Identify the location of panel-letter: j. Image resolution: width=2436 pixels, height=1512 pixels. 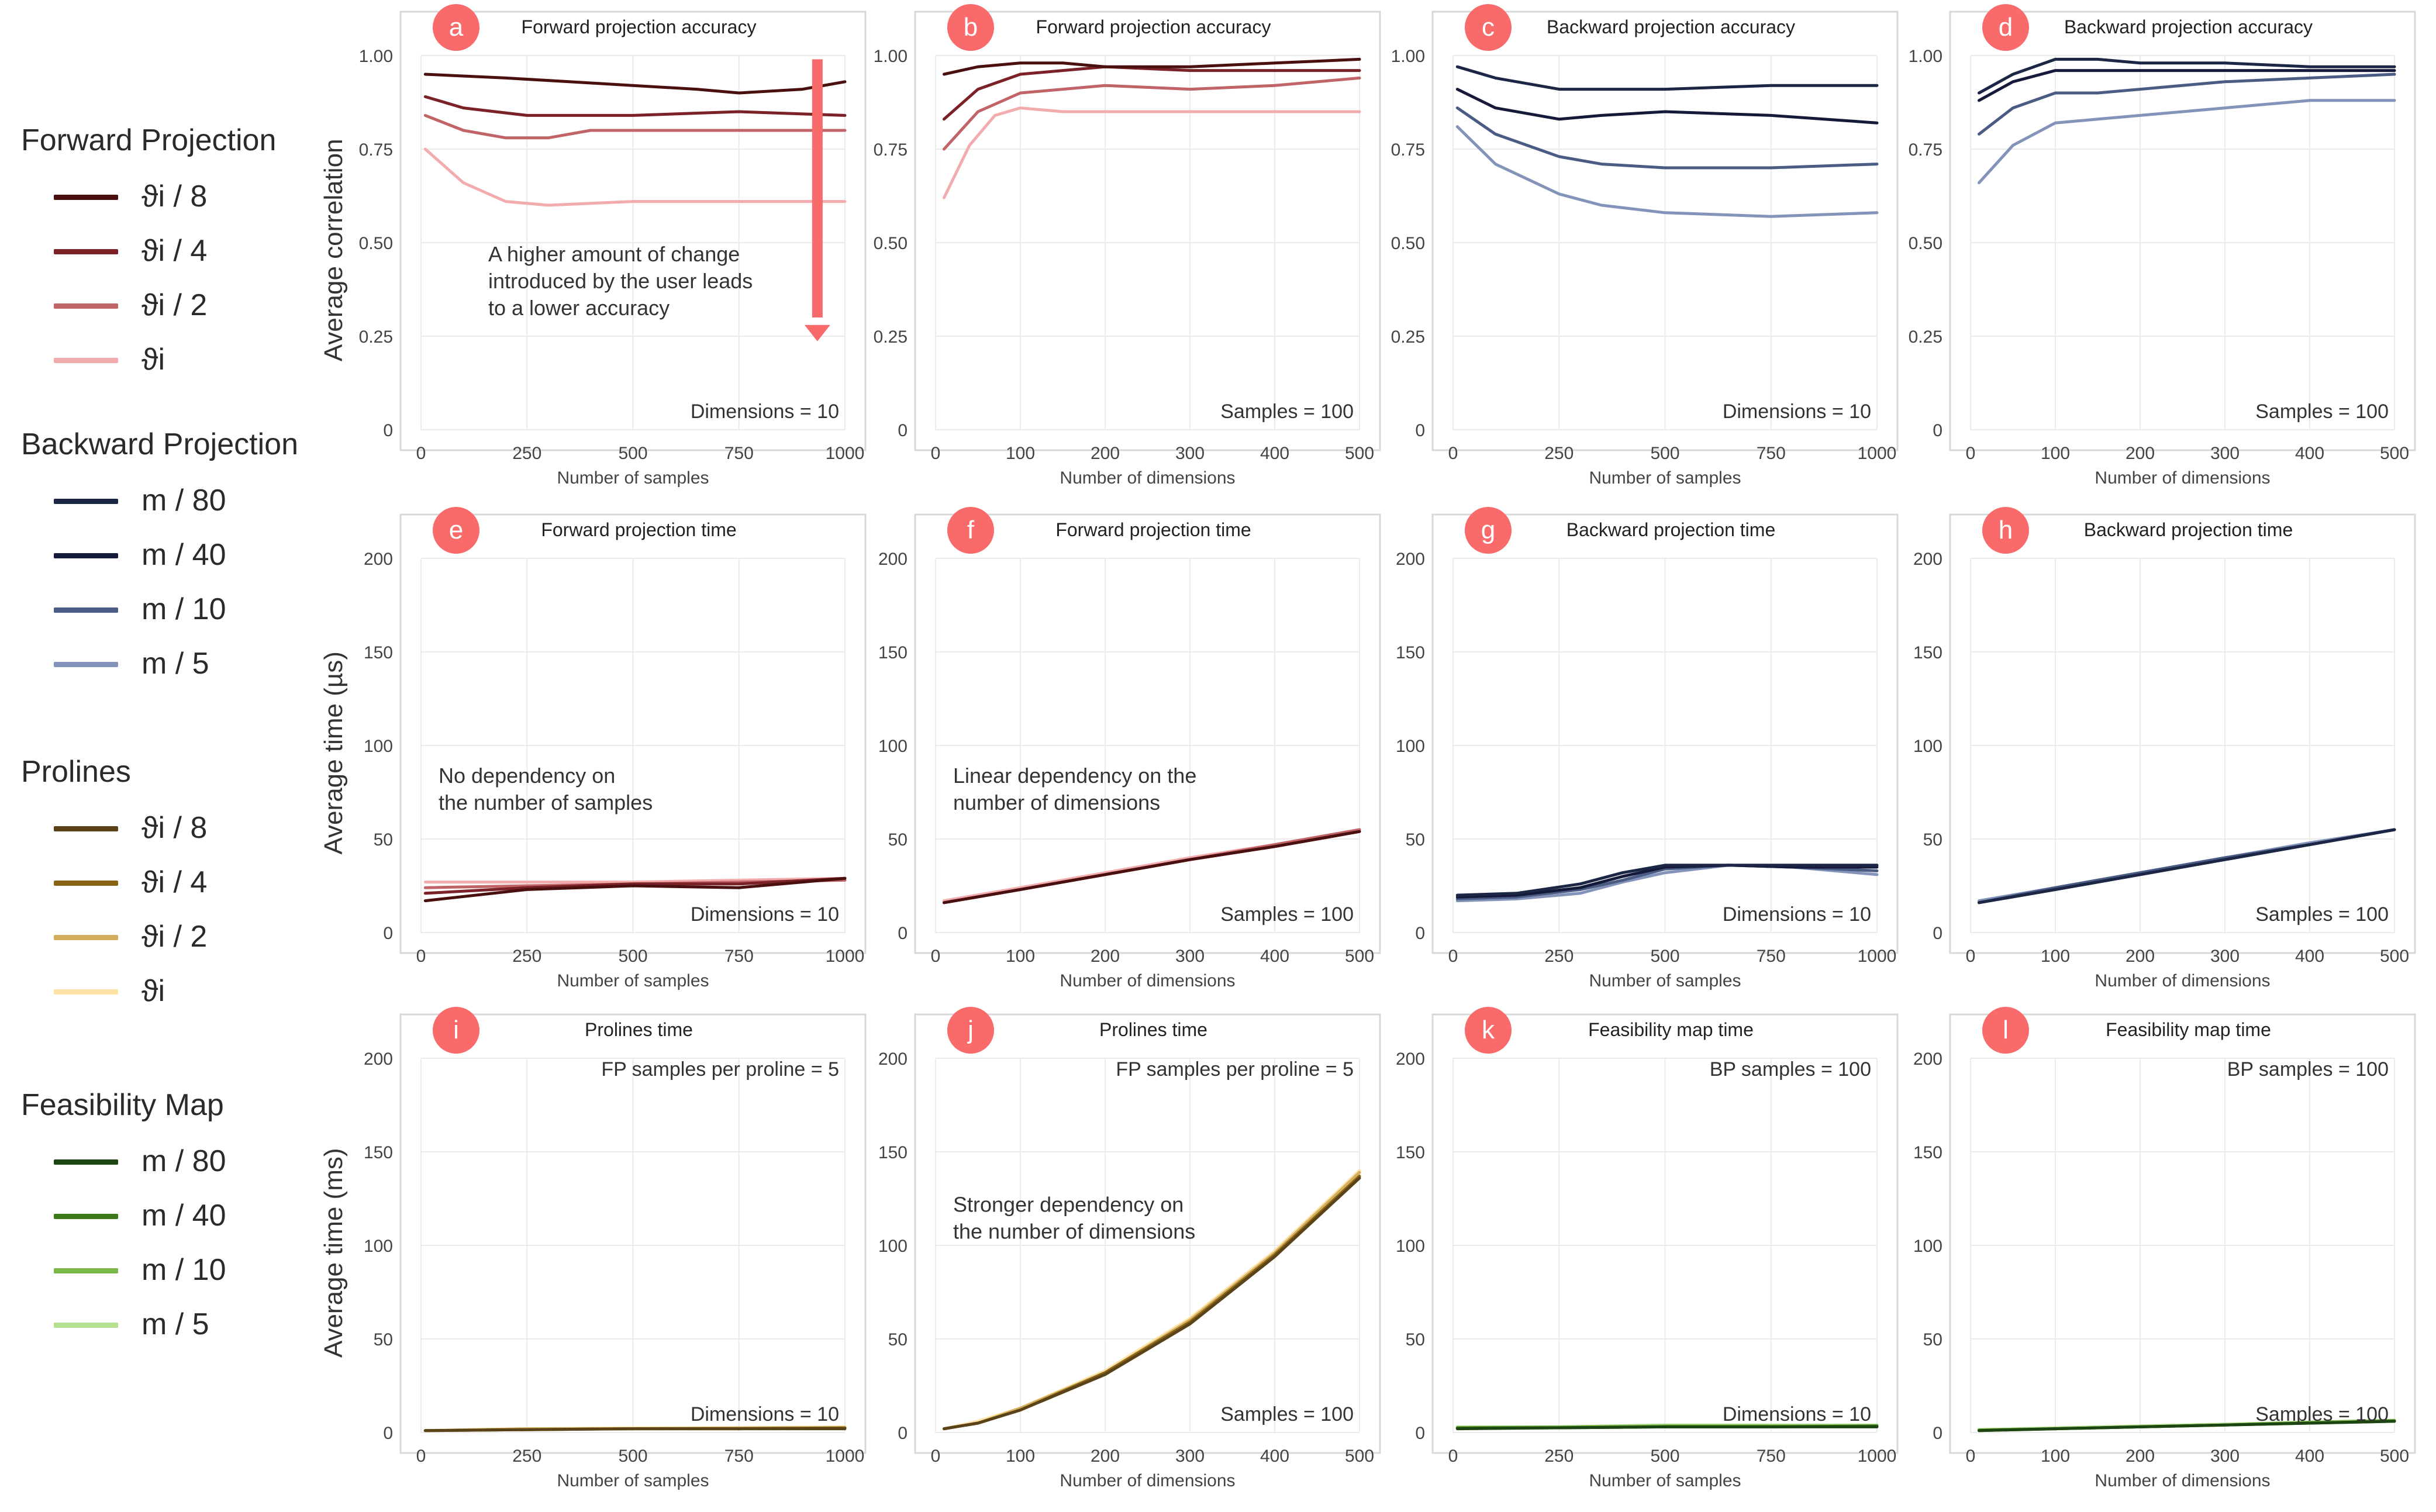
(970, 1030).